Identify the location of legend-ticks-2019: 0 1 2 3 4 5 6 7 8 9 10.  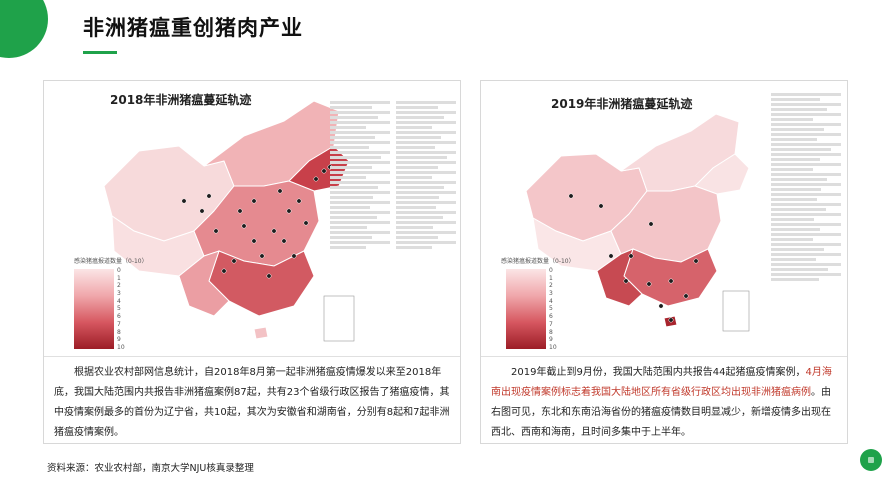
(553, 309).